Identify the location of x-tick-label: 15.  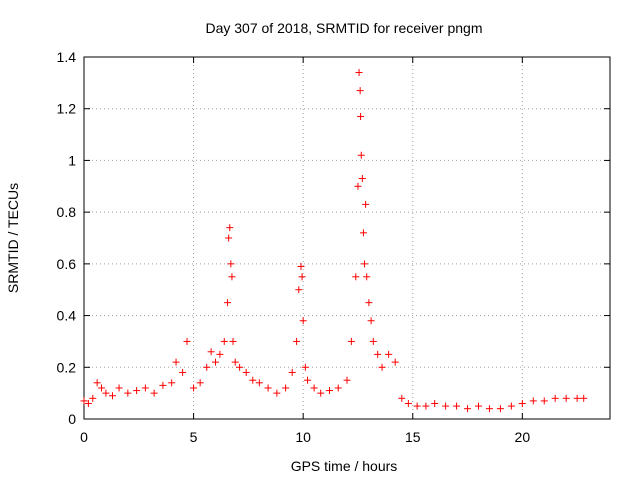
(413, 437).